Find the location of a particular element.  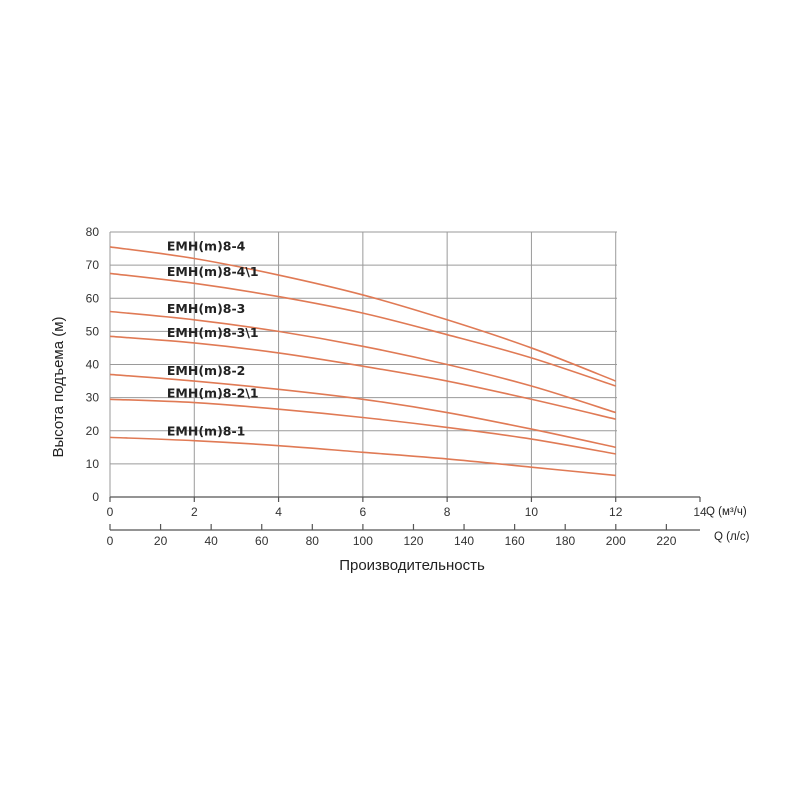

y-tick-label: 0 is located at coordinates (95, 497).